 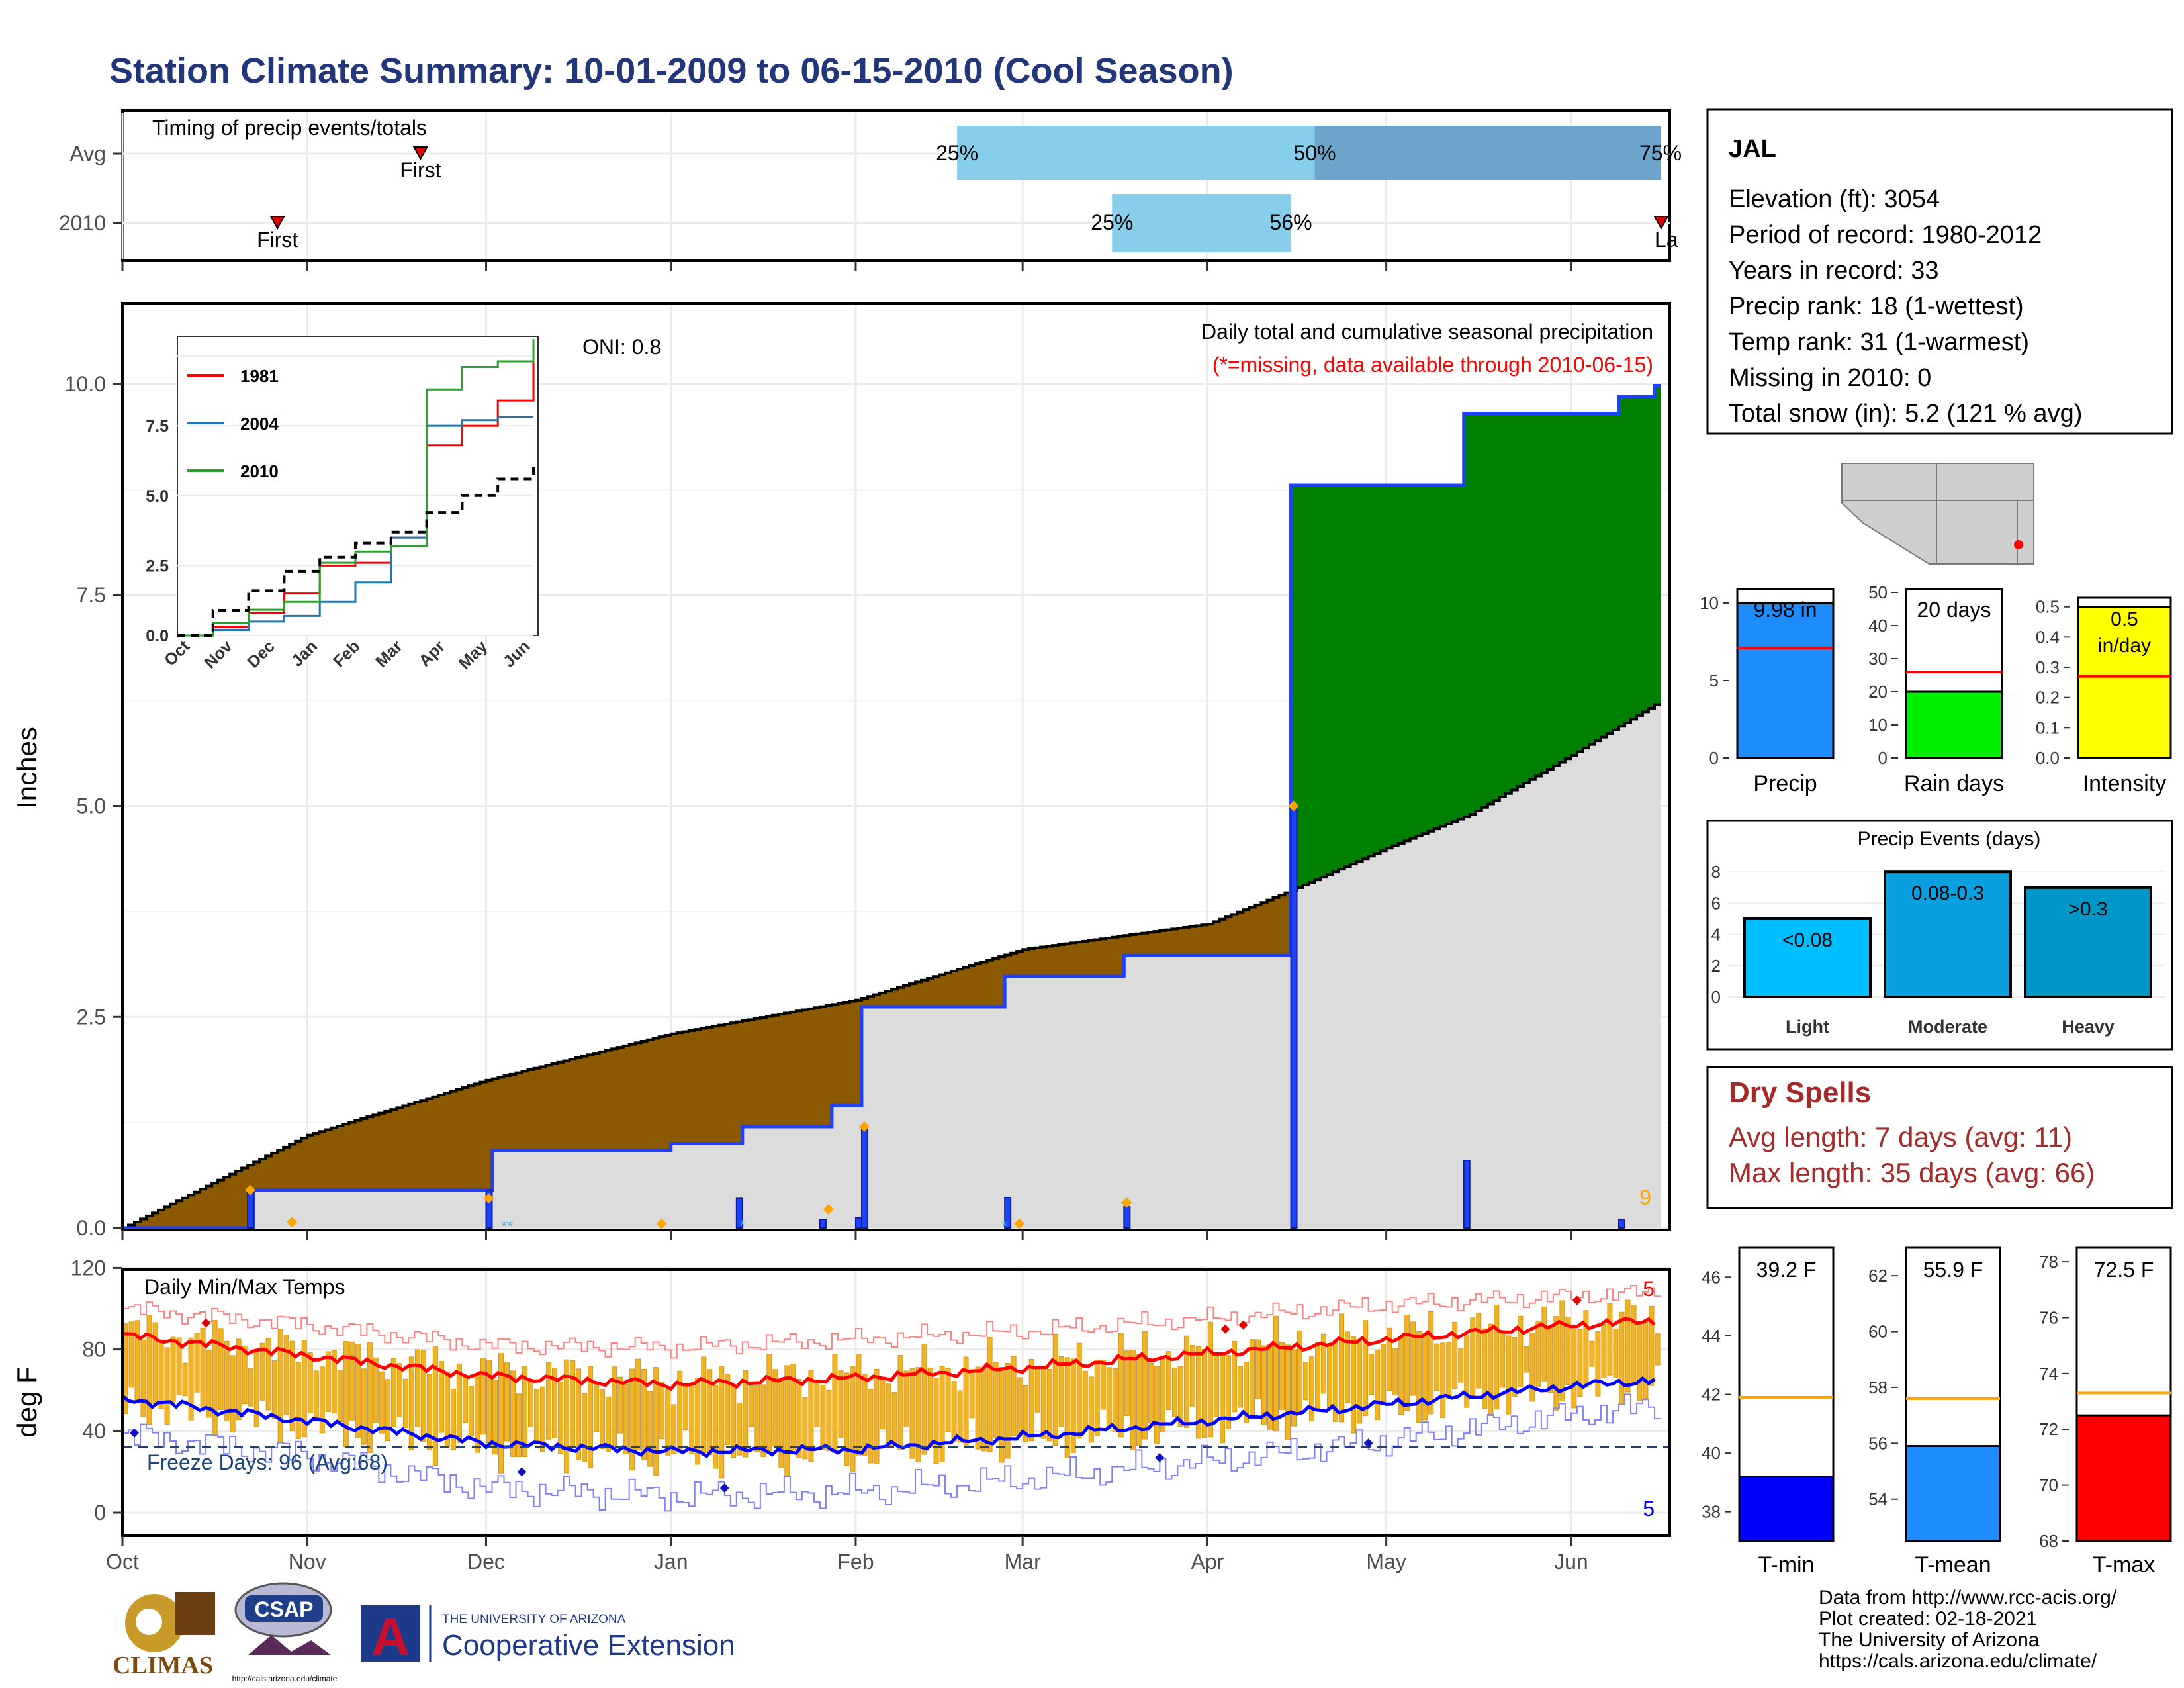 What do you see at coordinates (289, 1645) in the screenshot?
I see `csap-mountains` at bounding box center [289, 1645].